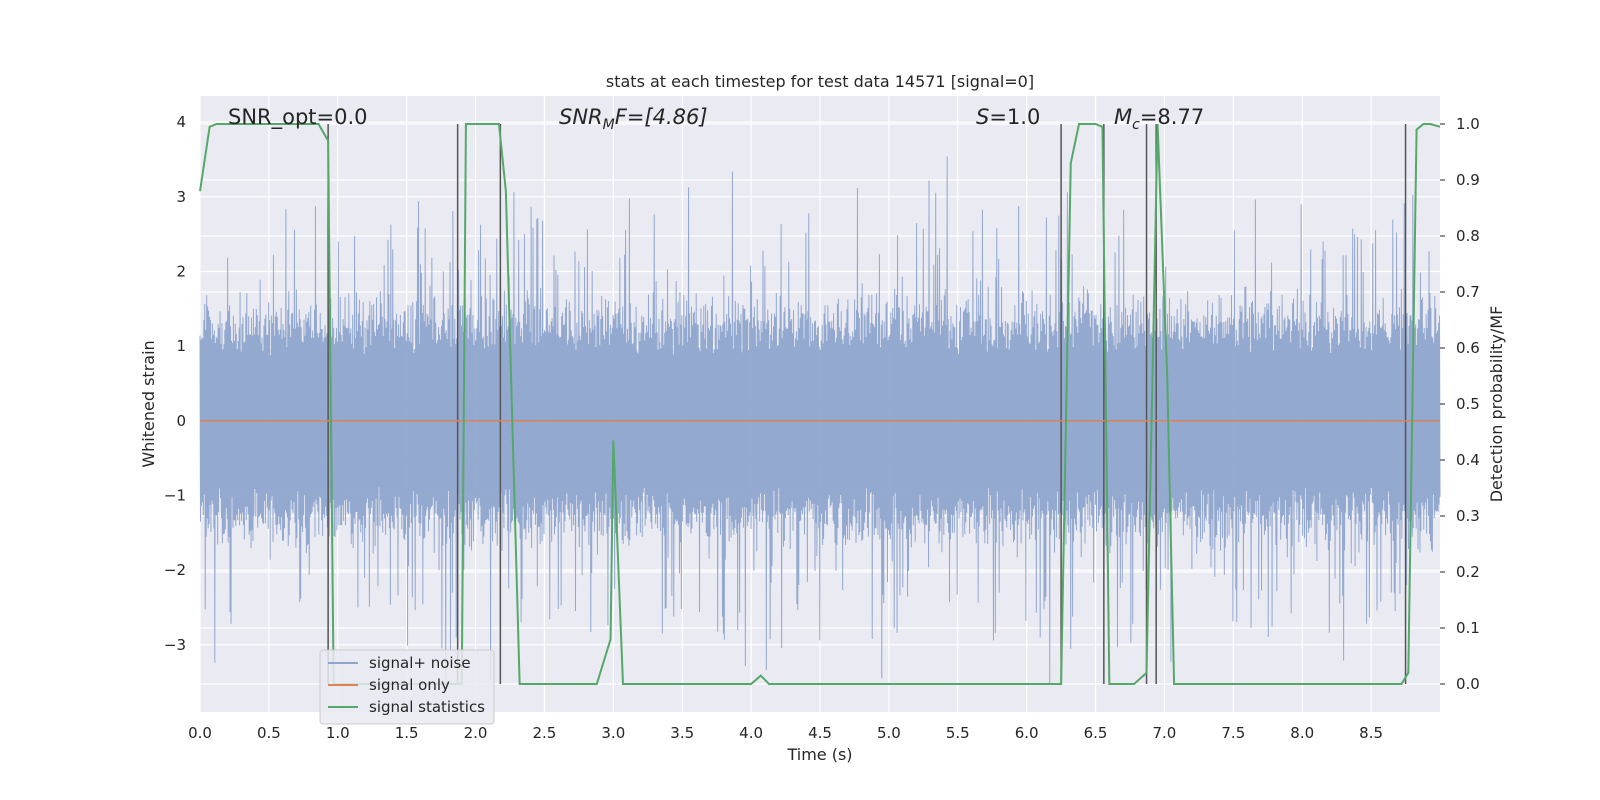  What do you see at coordinates (1468, 572) in the screenshot?
I see `y-right-tick-label: 0.2` at bounding box center [1468, 572].